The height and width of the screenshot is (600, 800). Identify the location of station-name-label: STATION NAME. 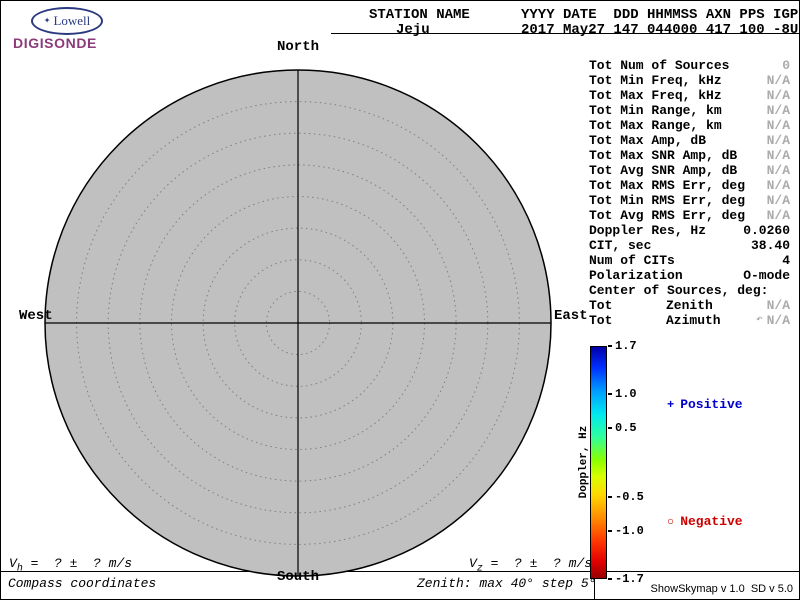
(419, 15).